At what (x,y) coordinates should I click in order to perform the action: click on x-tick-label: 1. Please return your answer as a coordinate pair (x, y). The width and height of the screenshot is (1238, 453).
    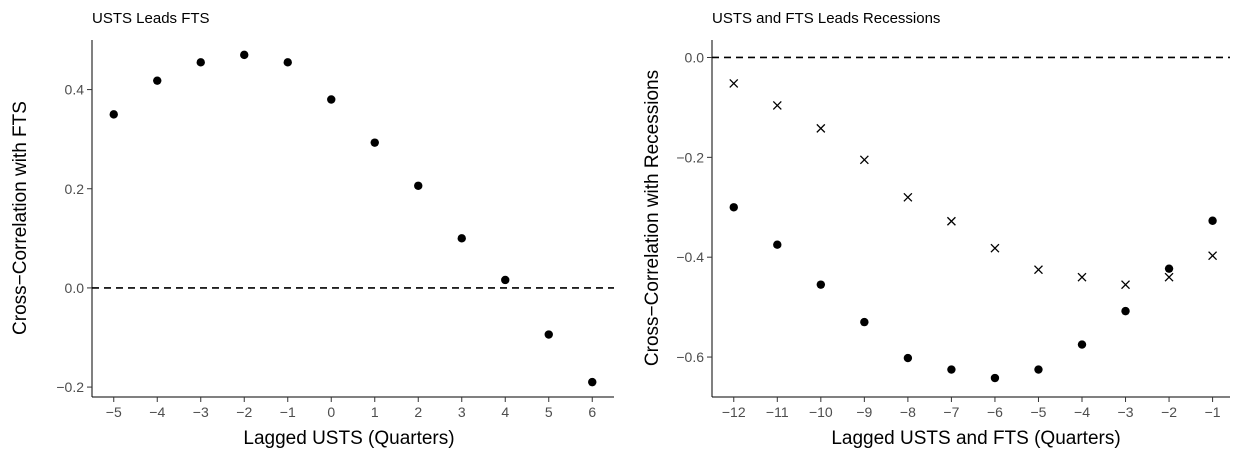
    Looking at the image, I should click on (375, 412).